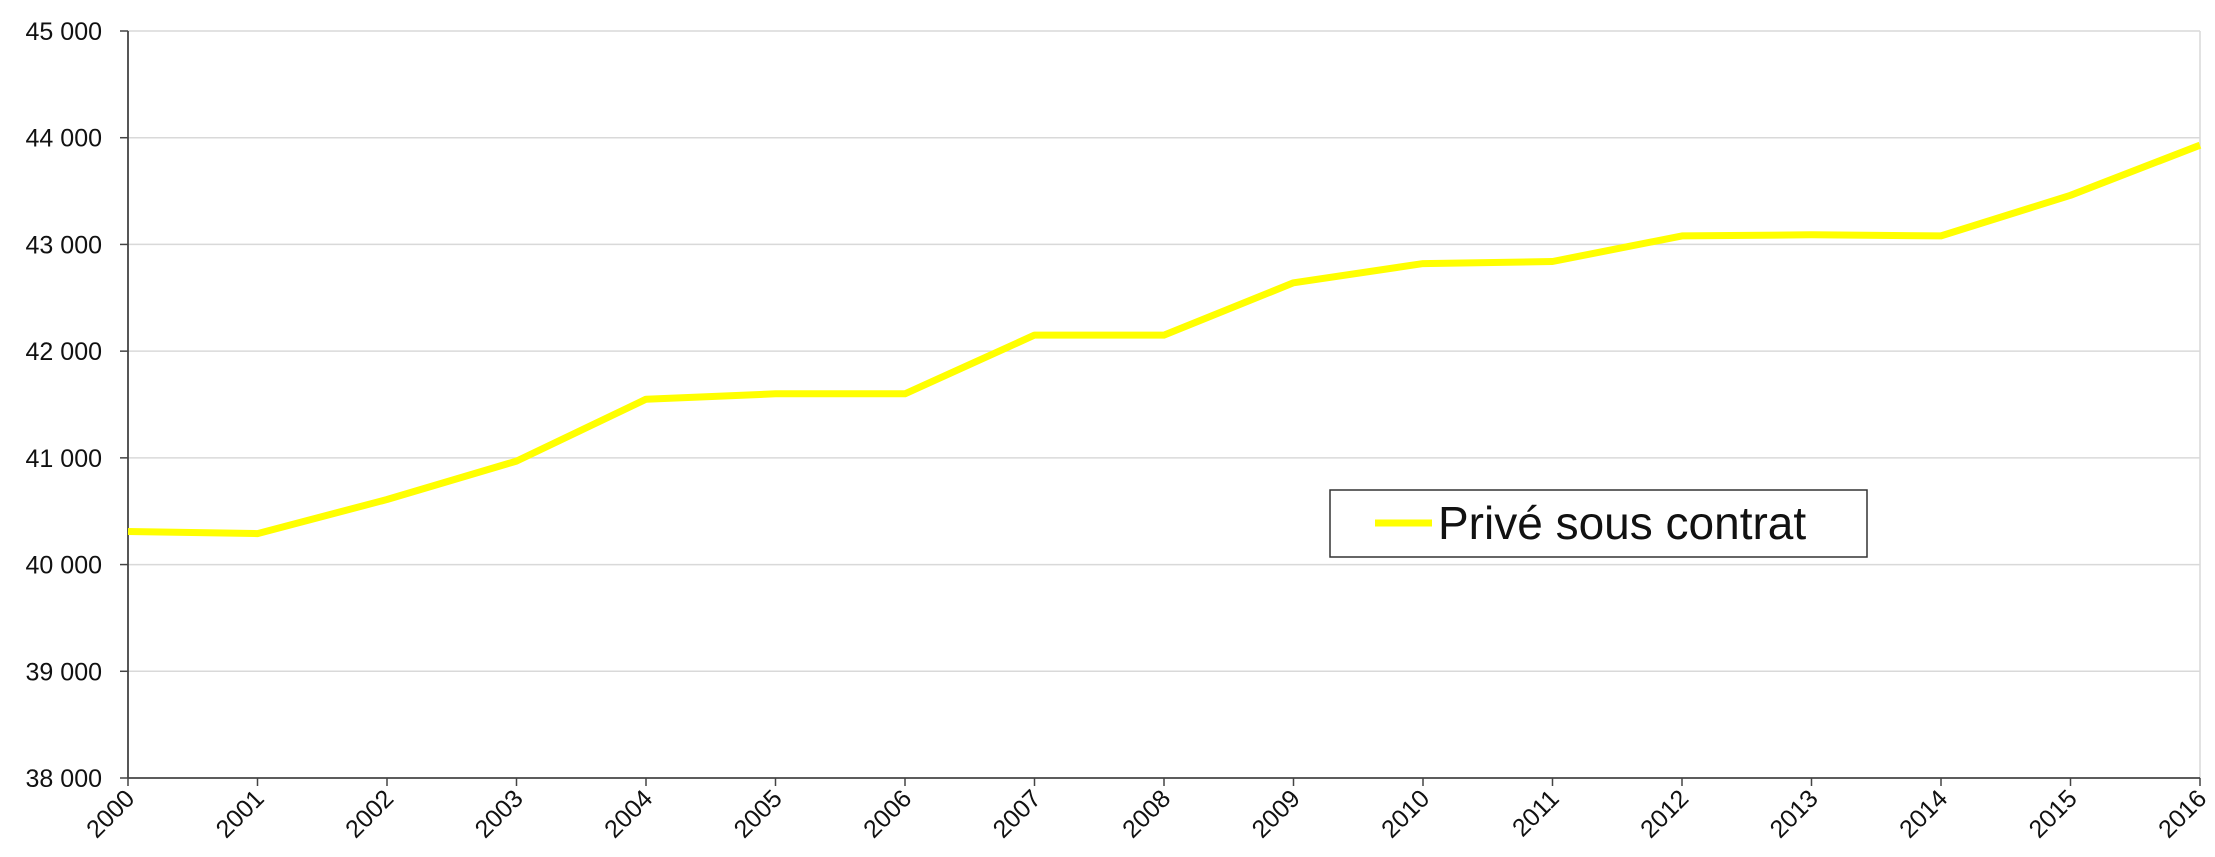  I want to click on x-tick-label: 2012, so click(1664, 813).